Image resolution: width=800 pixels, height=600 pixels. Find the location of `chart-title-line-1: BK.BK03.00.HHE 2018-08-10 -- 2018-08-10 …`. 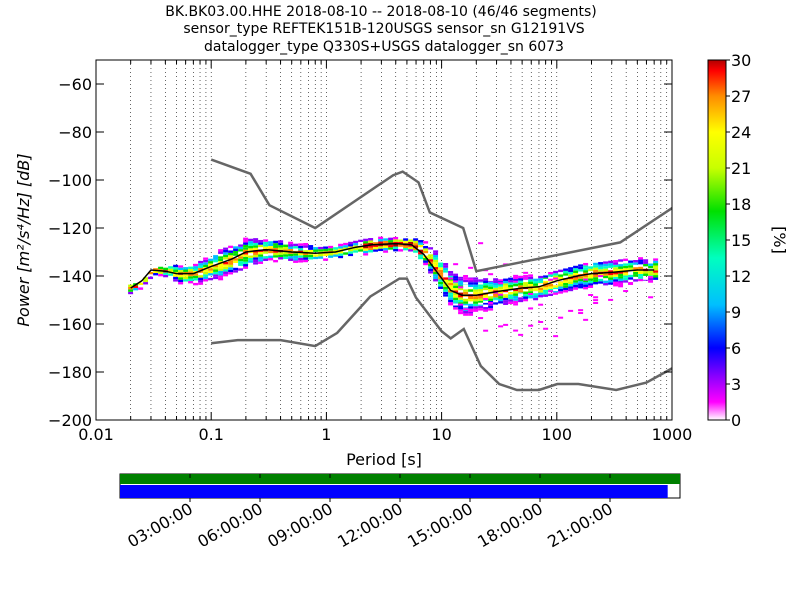

chart-title-line-1: BK.BK03.00.HHE 2018-08-10 -- 2018-08-10 … is located at coordinates (381, 12).